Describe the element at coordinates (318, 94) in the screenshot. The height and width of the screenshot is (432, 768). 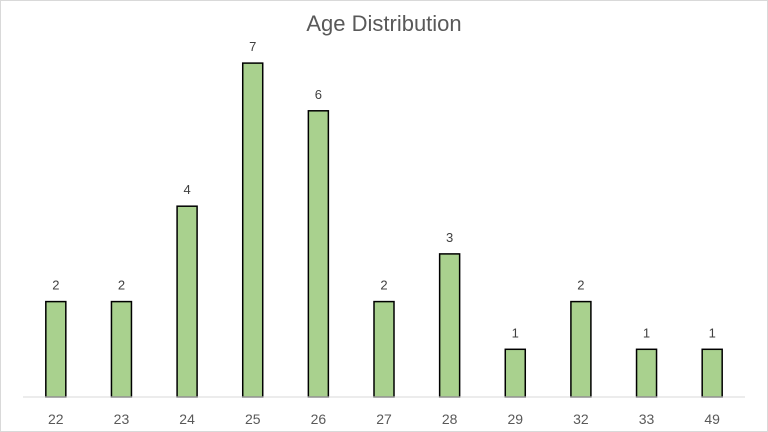
I see `data-label-26: 6` at that location.